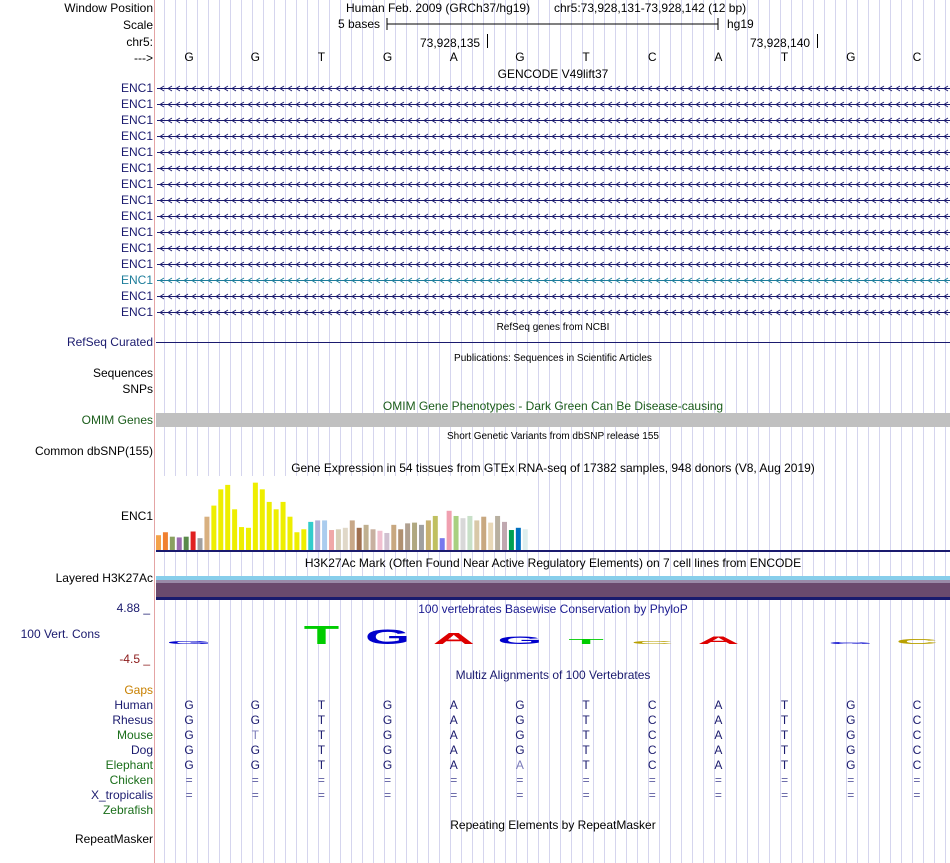 Image resolution: width=950 pixels, height=863 pixels. Describe the element at coordinates (346, 514) in the screenshot. I see `gtex-bar-chart` at that location.